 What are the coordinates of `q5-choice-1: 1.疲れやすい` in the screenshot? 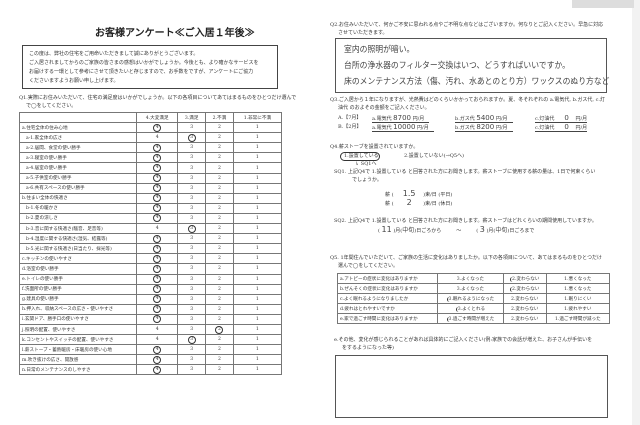 It's located at (578, 309).